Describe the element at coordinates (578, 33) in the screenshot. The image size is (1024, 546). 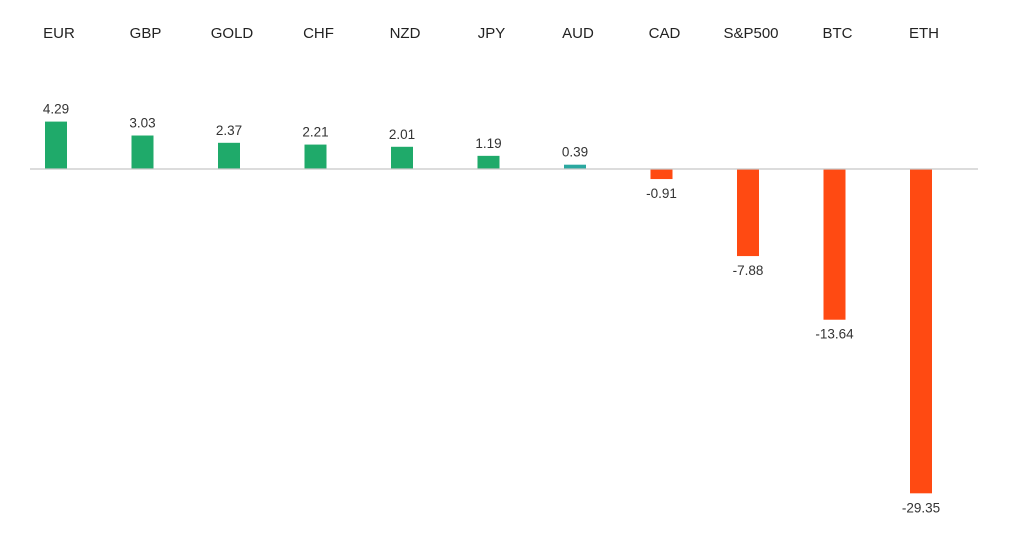
I see `category-label-aud: AUD` at that location.